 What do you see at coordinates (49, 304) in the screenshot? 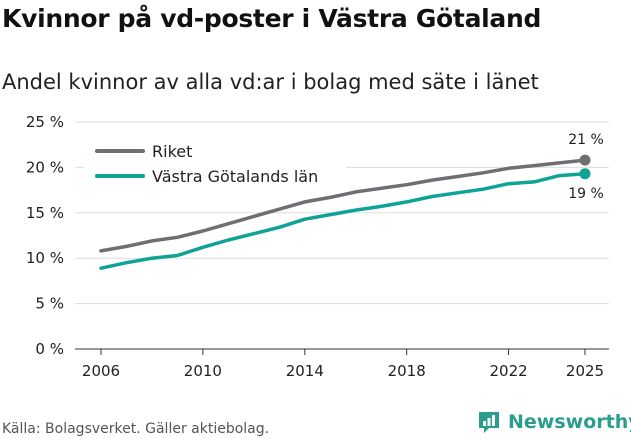
I see `y-tick-label: 5 %` at bounding box center [49, 304].